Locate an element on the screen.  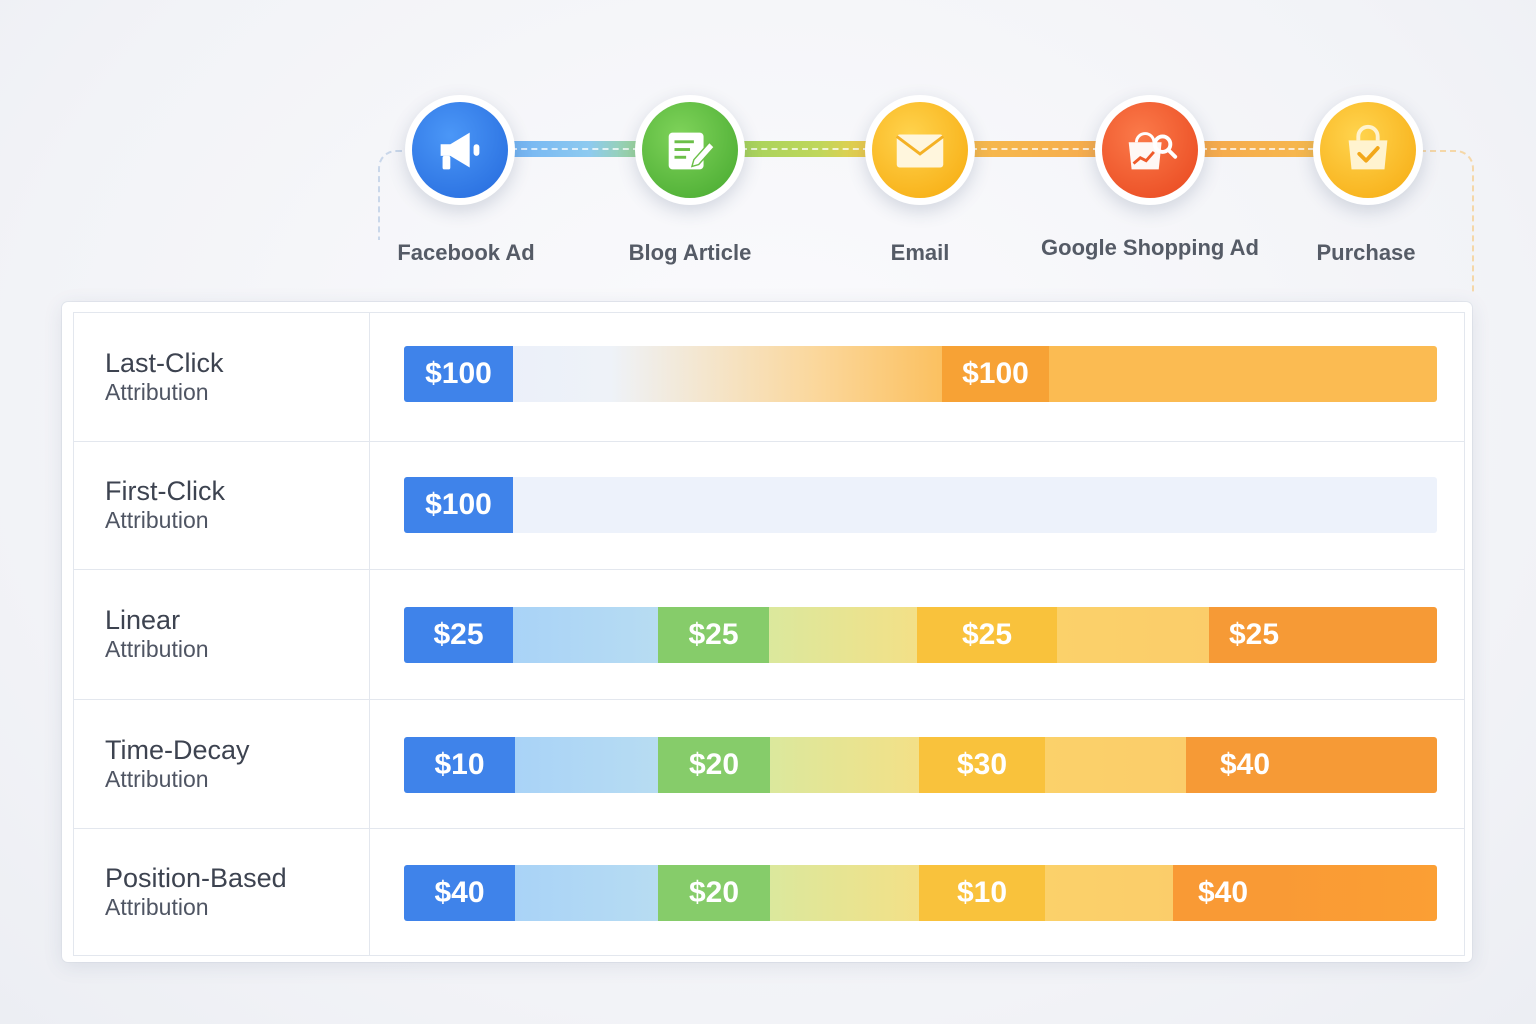
envelope-icon is located at coordinates (920, 150).